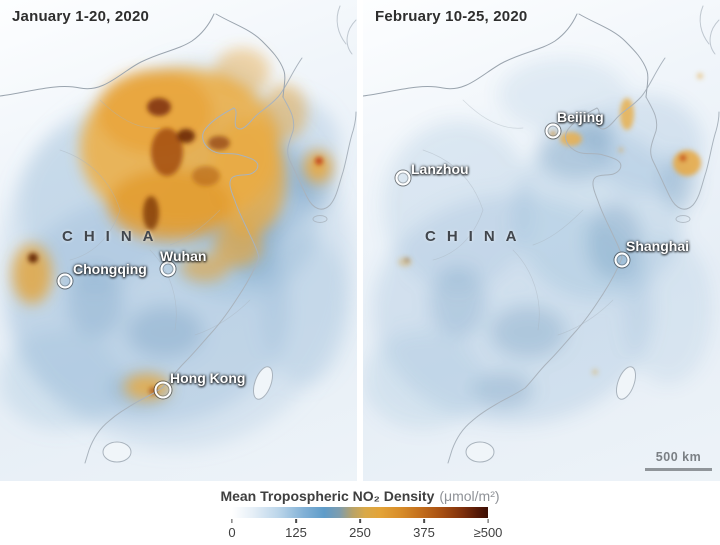  I want to click on city-marker-shanghai, so click(622, 260).